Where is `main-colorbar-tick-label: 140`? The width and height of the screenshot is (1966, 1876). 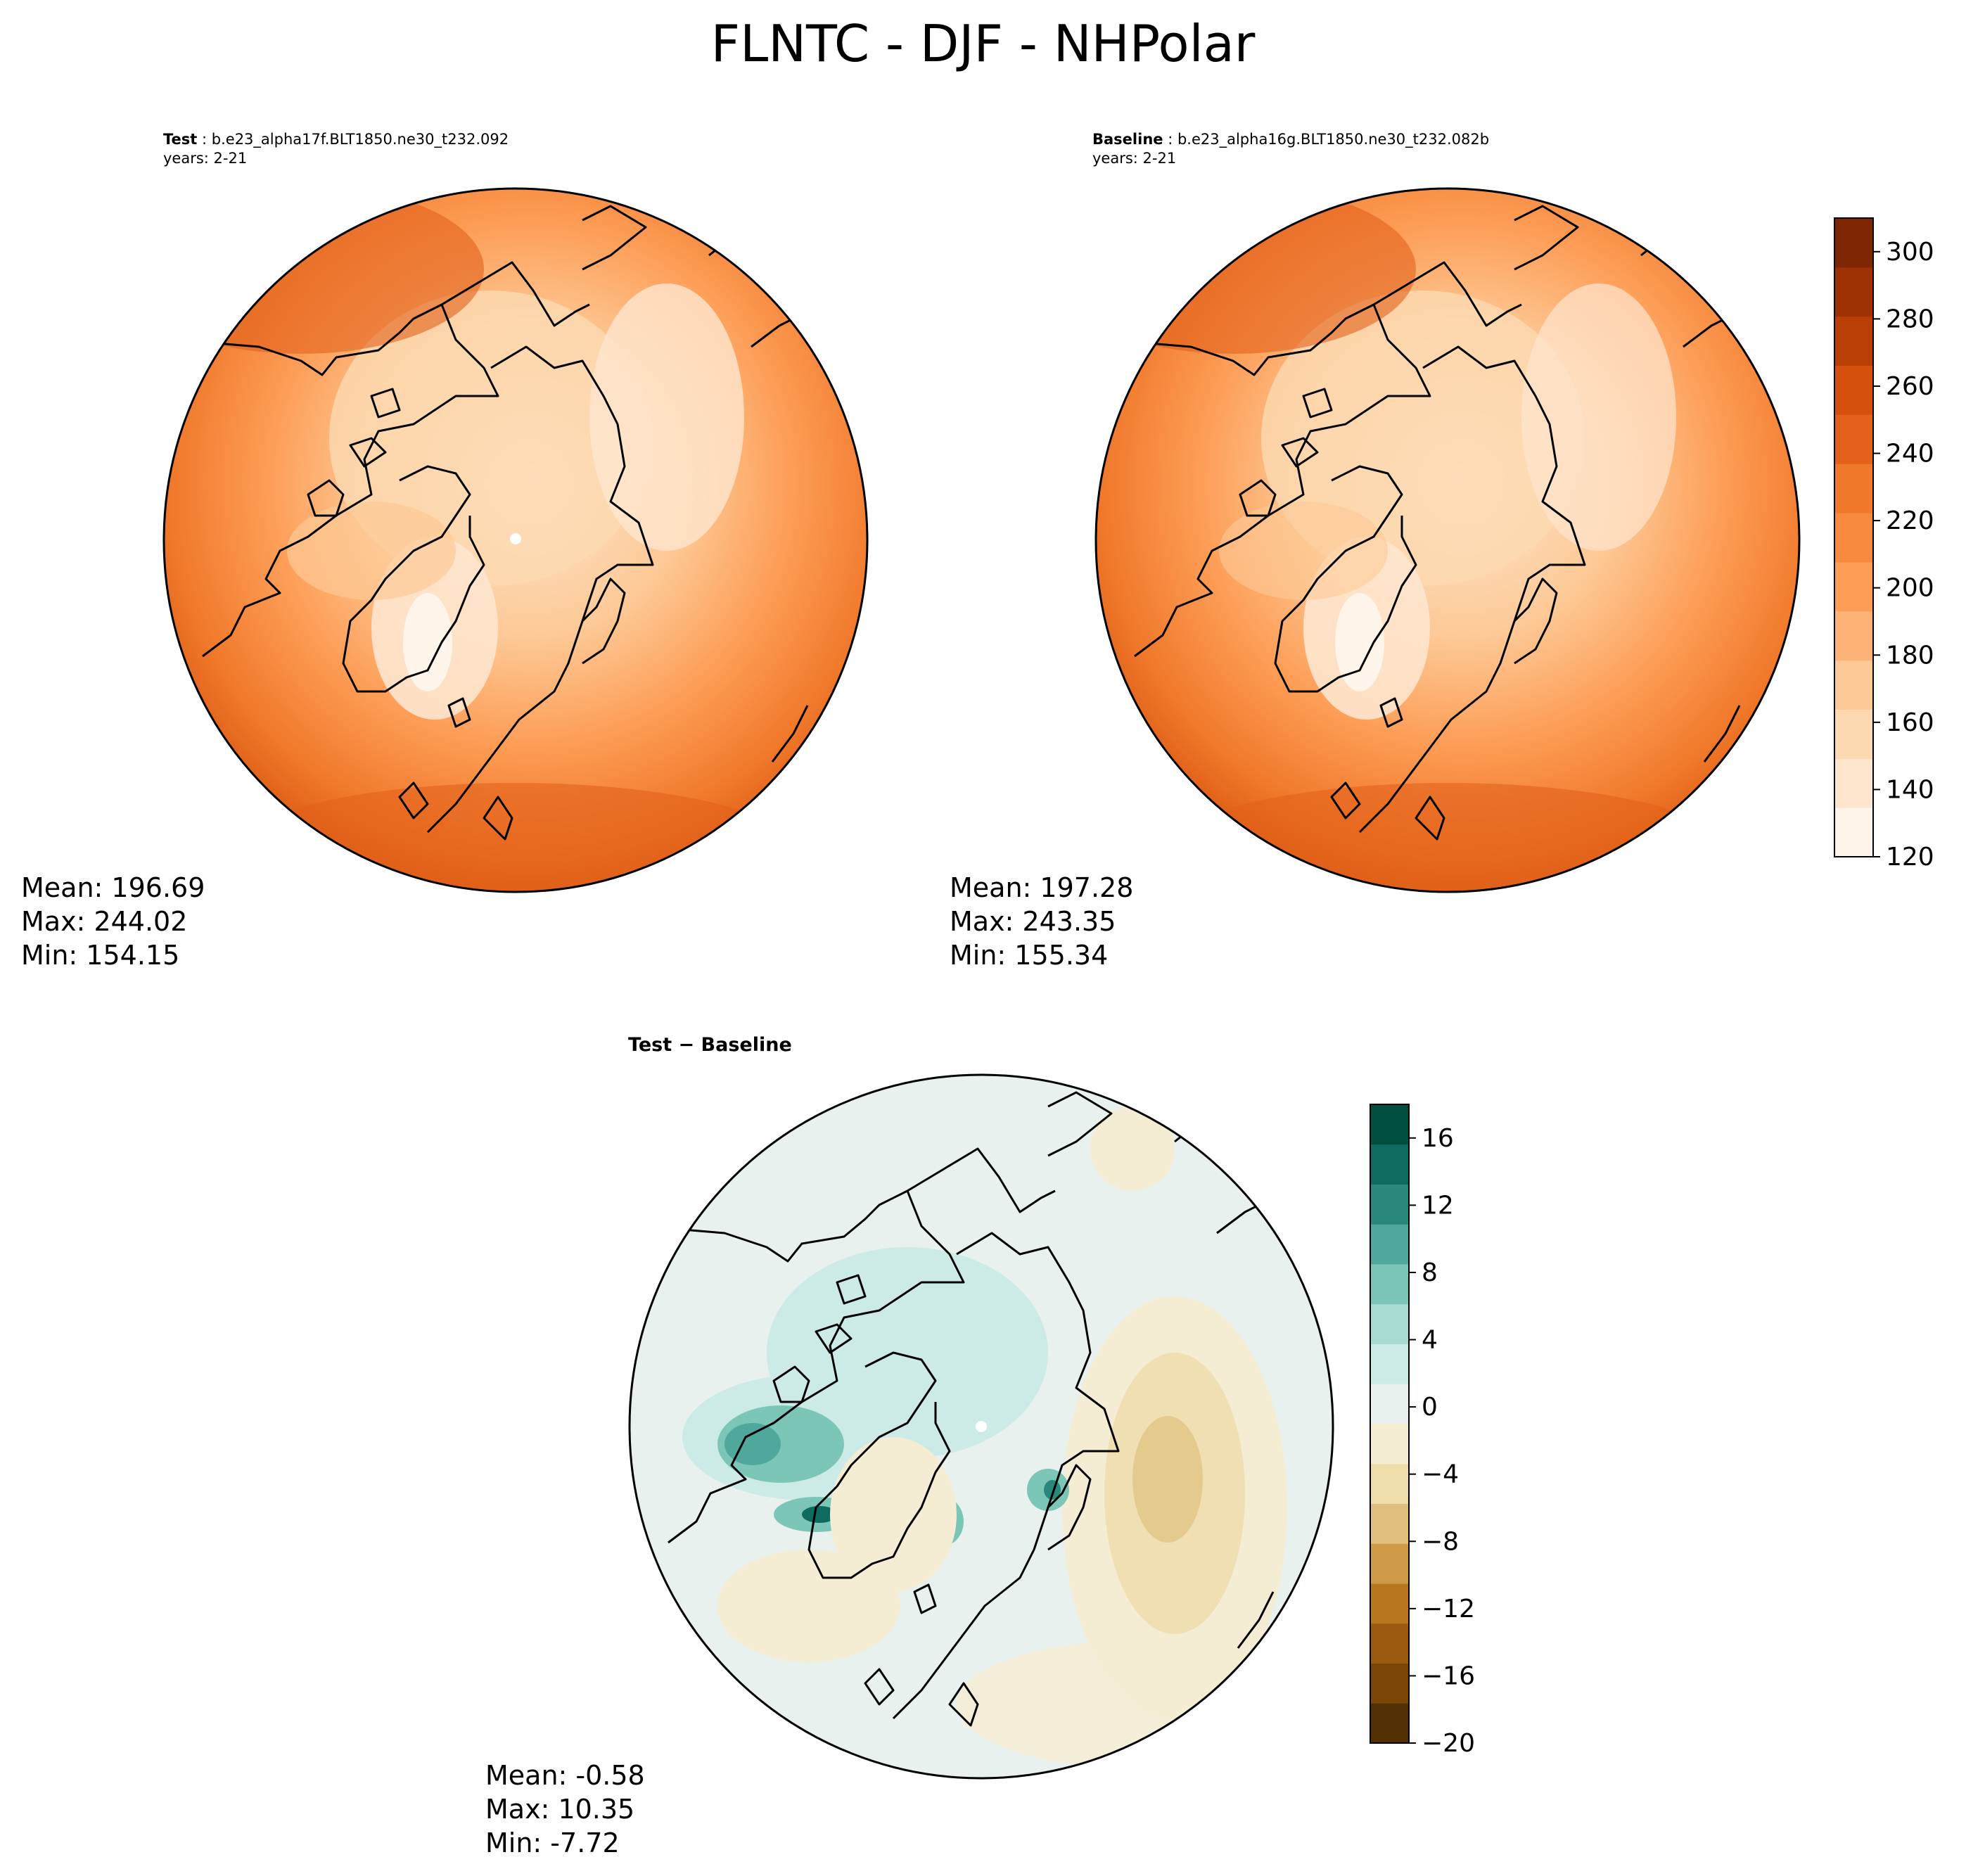 main-colorbar-tick-label: 140 is located at coordinates (1910, 789).